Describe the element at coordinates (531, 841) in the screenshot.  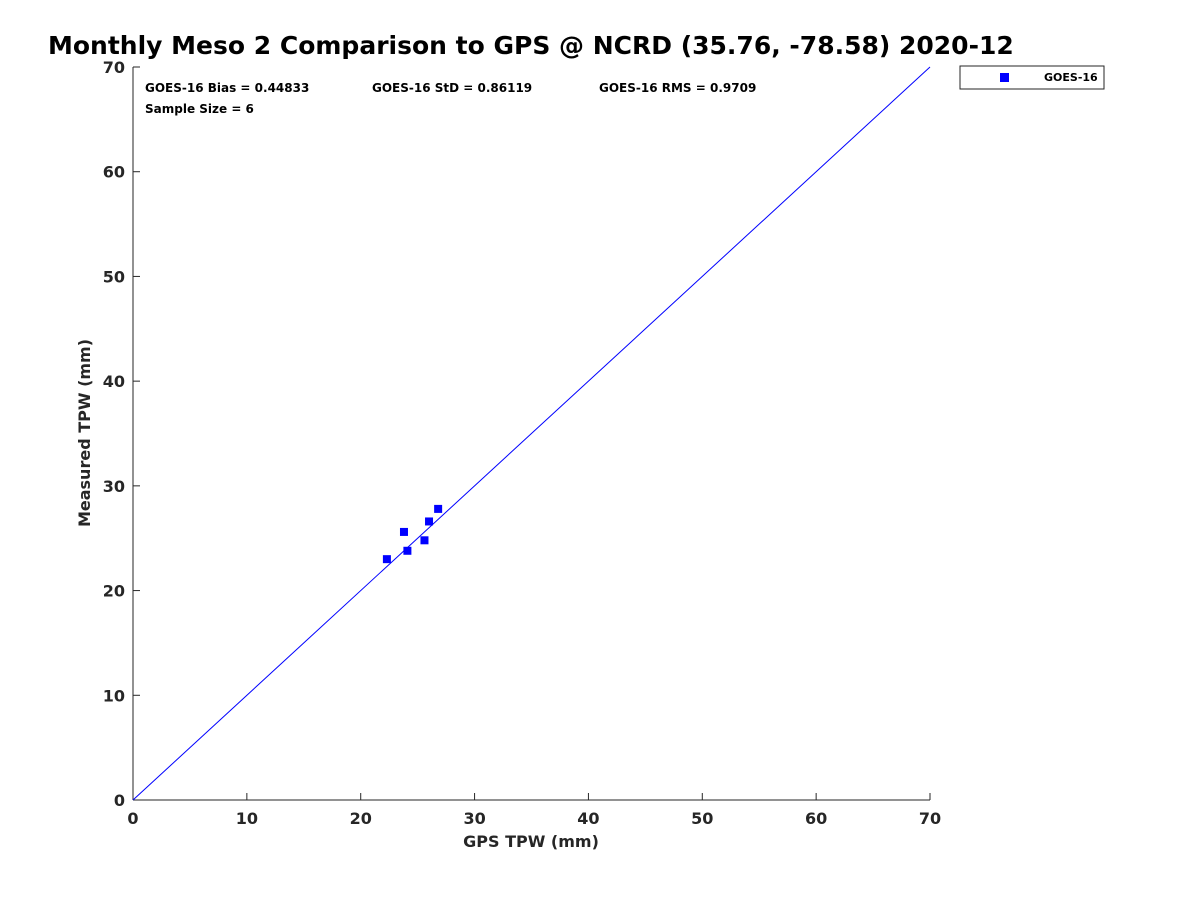
I see `x-axis-label: GPS TPW (mm)` at that location.